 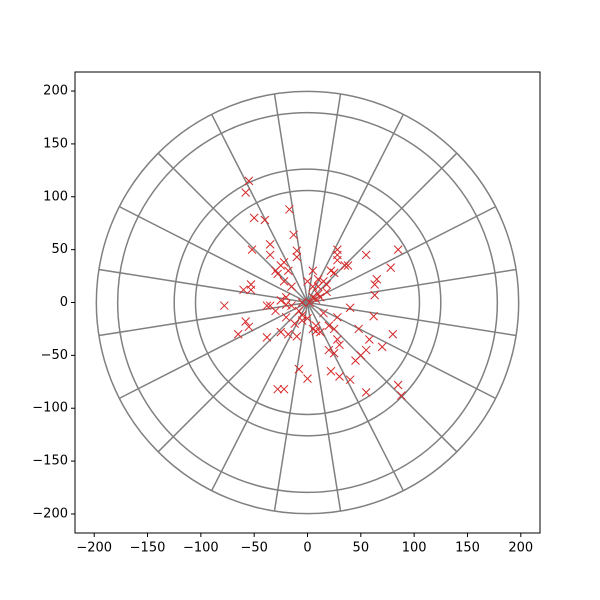 What do you see at coordinates (94, 548) in the screenshot?
I see `x-tick-label: −200` at bounding box center [94, 548].